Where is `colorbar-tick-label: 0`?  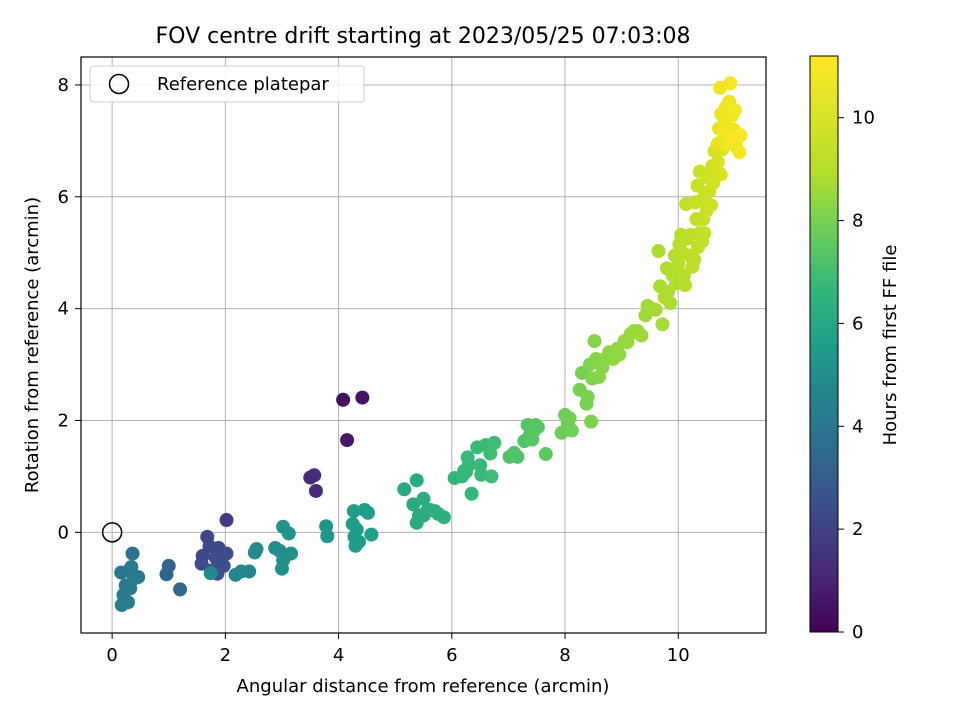
colorbar-tick-label: 0 is located at coordinates (857, 632).